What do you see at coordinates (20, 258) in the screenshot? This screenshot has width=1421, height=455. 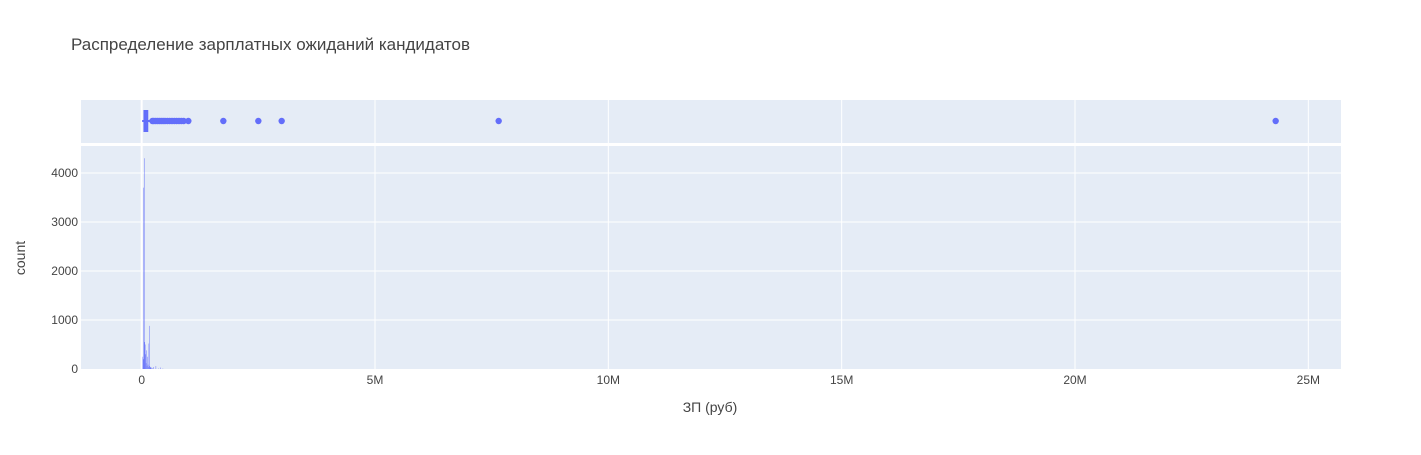 I see `y-axis-title: count` at bounding box center [20, 258].